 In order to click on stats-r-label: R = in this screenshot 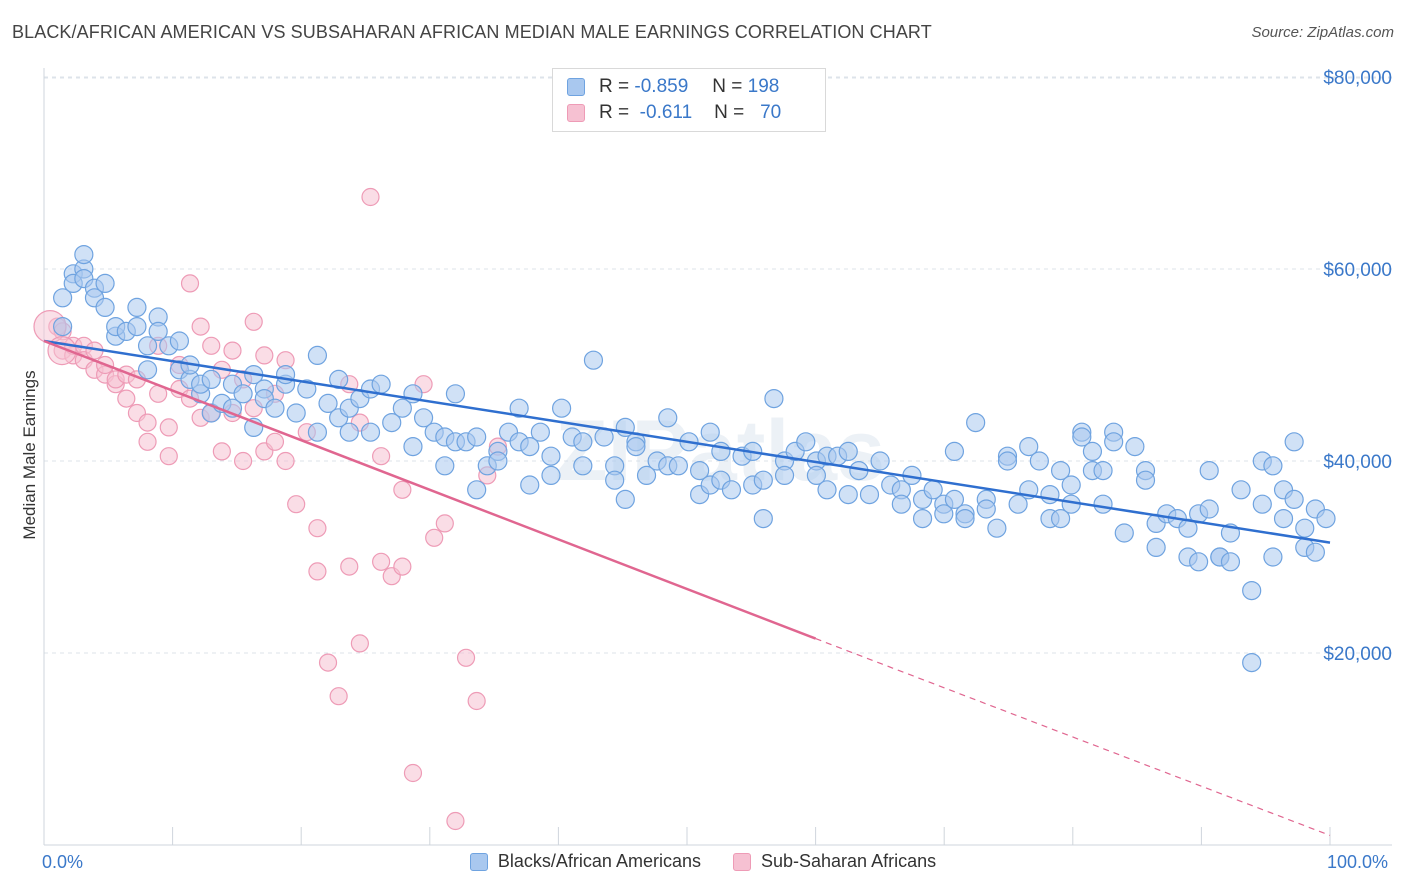, I will do `click(614, 112)`.